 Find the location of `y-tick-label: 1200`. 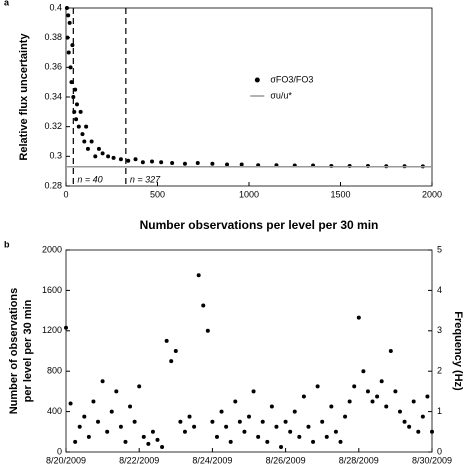

y-tick-label: 1200 is located at coordinates (52, 330).